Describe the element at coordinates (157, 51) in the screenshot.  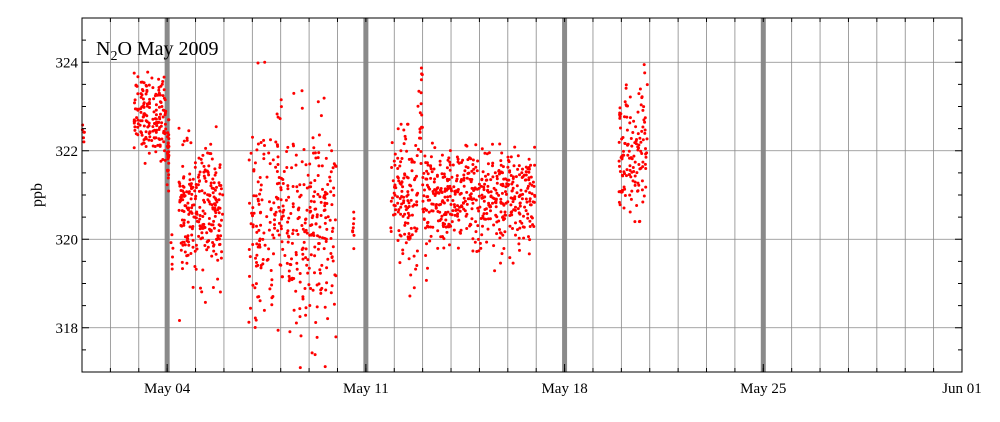
I see `chart-title: N2O May 2009` at that location.